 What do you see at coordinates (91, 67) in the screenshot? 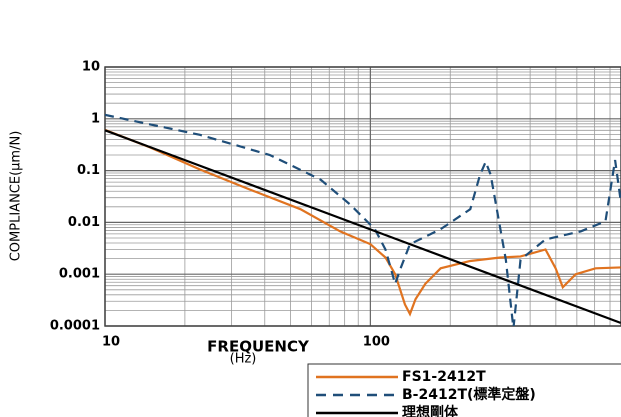
I see `y-tick-label: 10` at bounding box center [91, 67].